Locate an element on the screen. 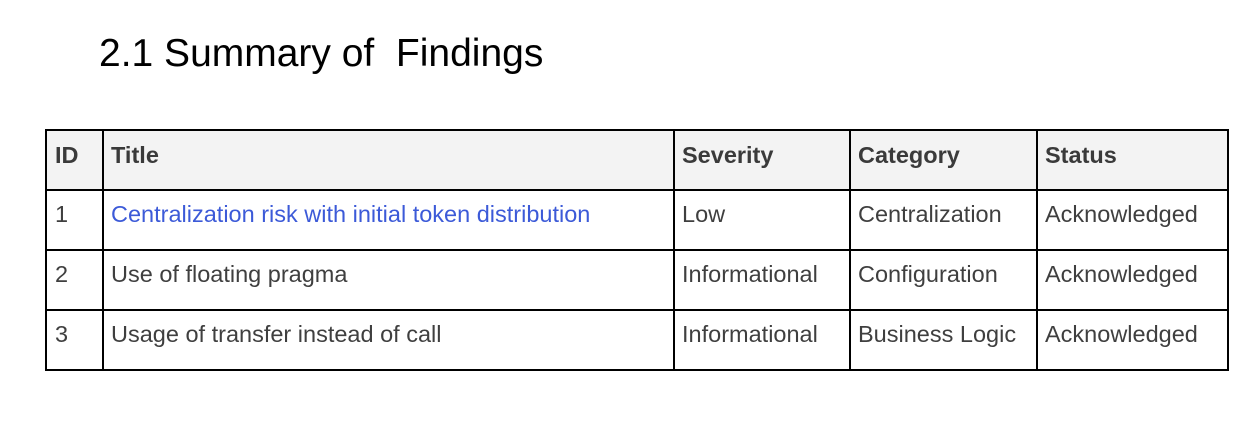 The width and height of the screenshot is (1256, 436). header-title: Title is located at coordinates (388, 160).